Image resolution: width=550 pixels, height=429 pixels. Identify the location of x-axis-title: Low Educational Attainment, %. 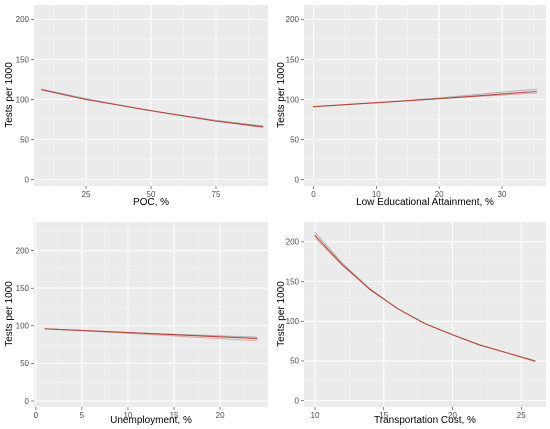
(425, 202).